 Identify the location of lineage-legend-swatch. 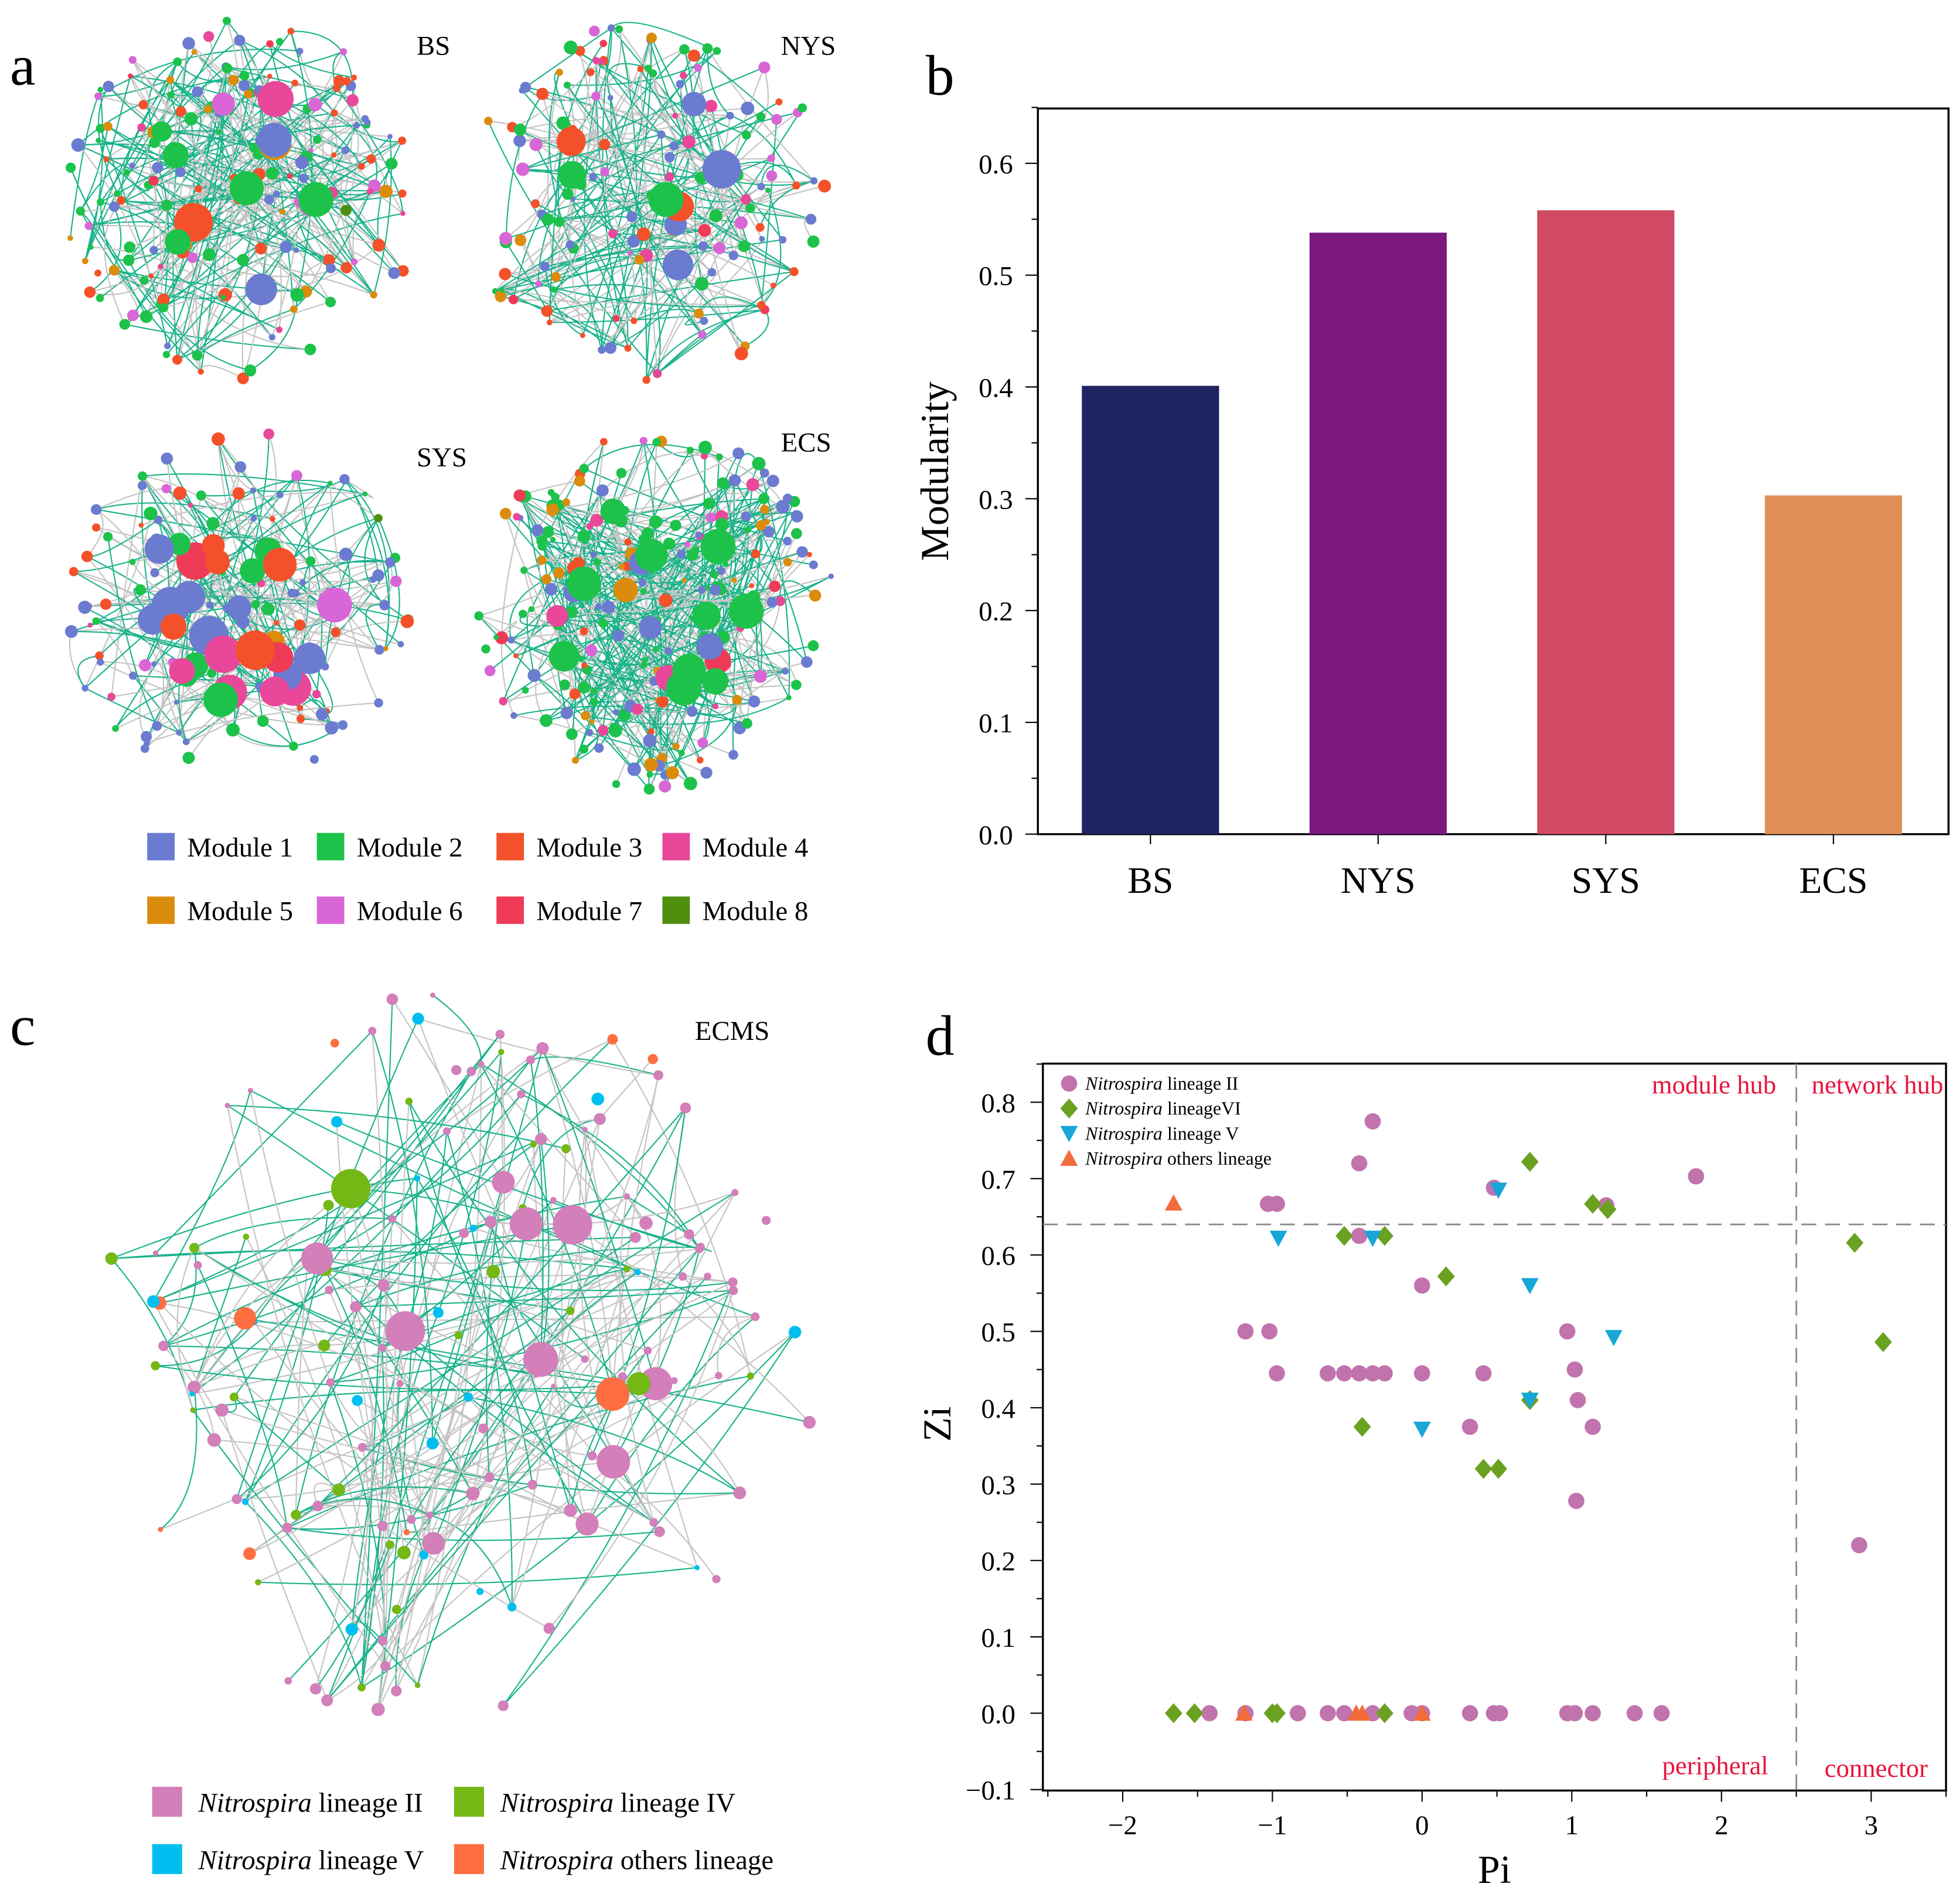
(167, 1859).